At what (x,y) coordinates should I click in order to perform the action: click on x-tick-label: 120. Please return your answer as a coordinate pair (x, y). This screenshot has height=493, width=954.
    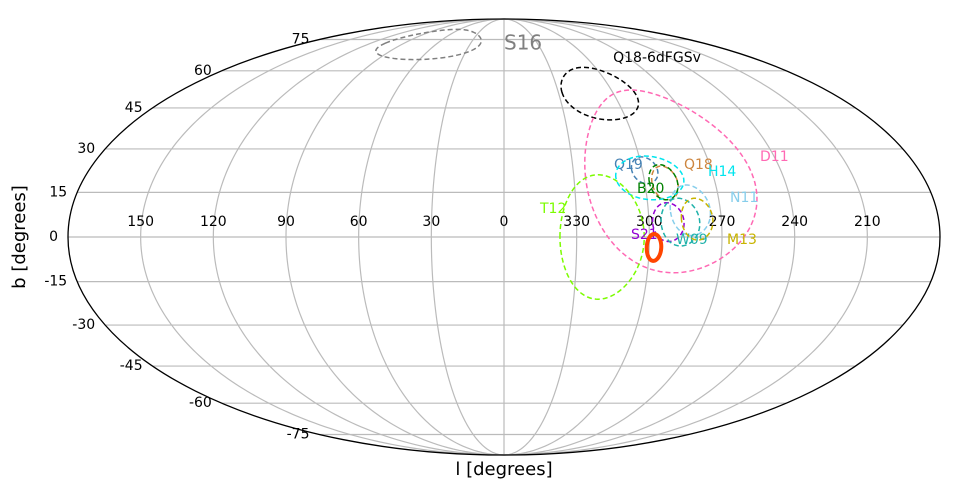
    Looking at the image, I should click on (213, 222).